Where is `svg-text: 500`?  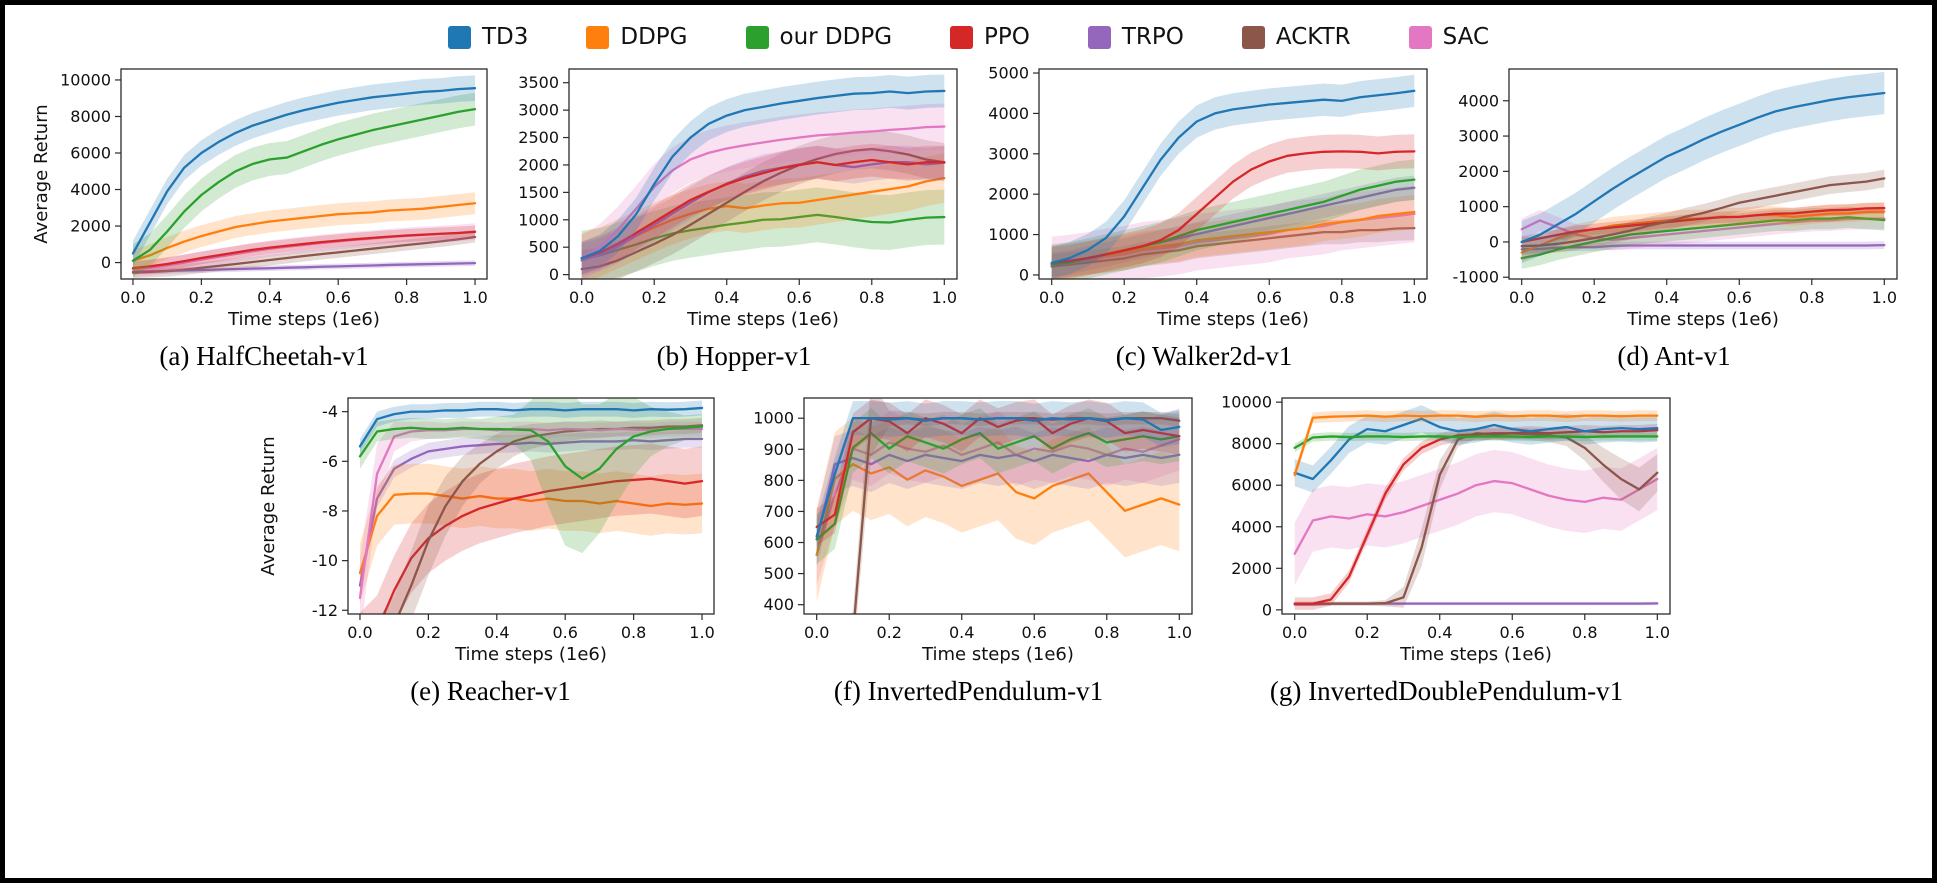 svg-text: 500 is located at coordinates (778, 573).